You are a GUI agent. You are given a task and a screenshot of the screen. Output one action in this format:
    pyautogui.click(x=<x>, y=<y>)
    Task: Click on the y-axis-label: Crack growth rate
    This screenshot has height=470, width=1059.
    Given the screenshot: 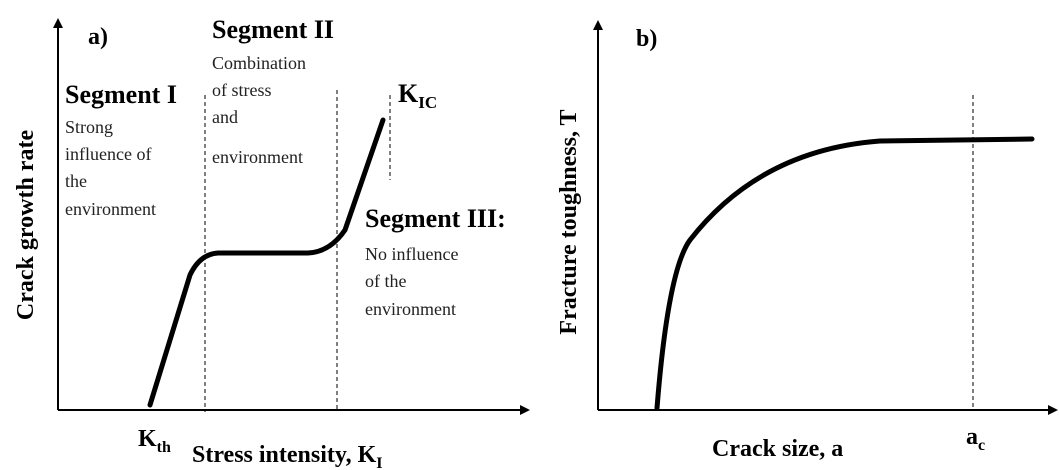 What is the action you would take?
    pyautogui.click(x=26, y=225)
    